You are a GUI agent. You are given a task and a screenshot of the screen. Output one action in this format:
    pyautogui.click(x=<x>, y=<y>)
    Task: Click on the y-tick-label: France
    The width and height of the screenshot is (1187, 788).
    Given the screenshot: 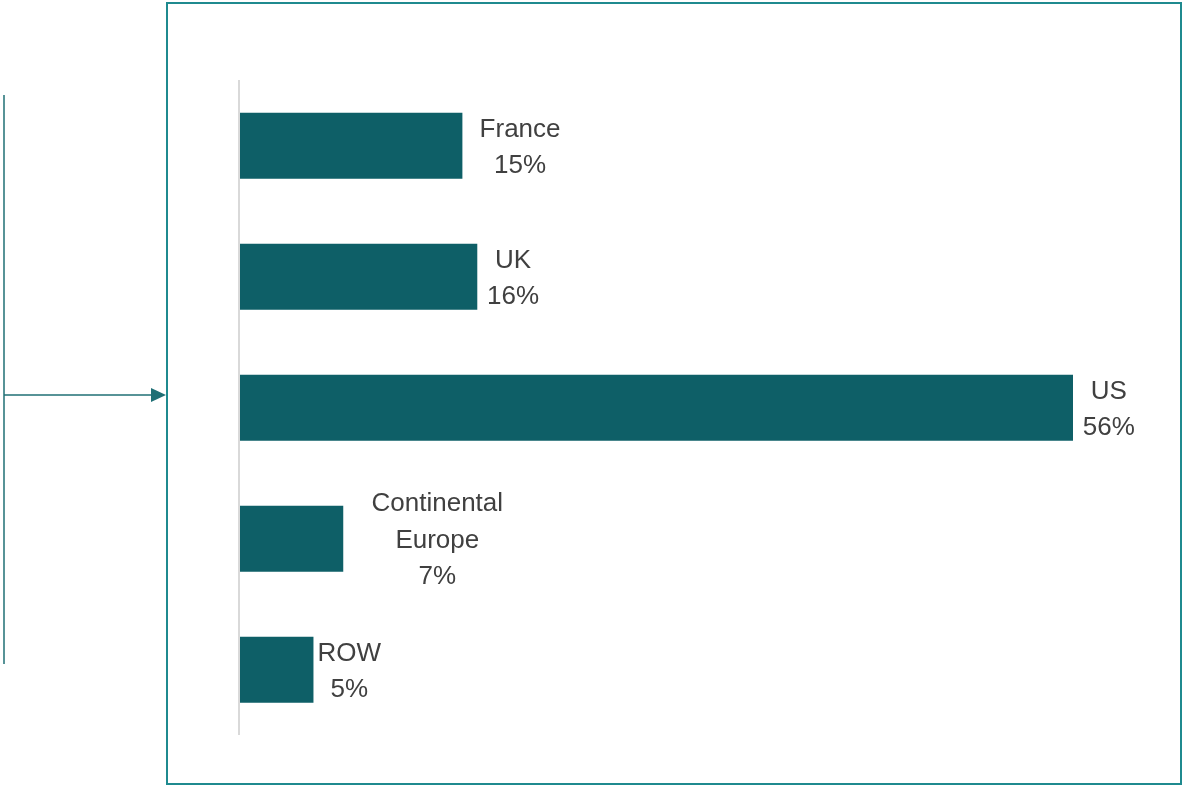 What is the action you would take?
    pyautogui.click(x=520, y=127)
    